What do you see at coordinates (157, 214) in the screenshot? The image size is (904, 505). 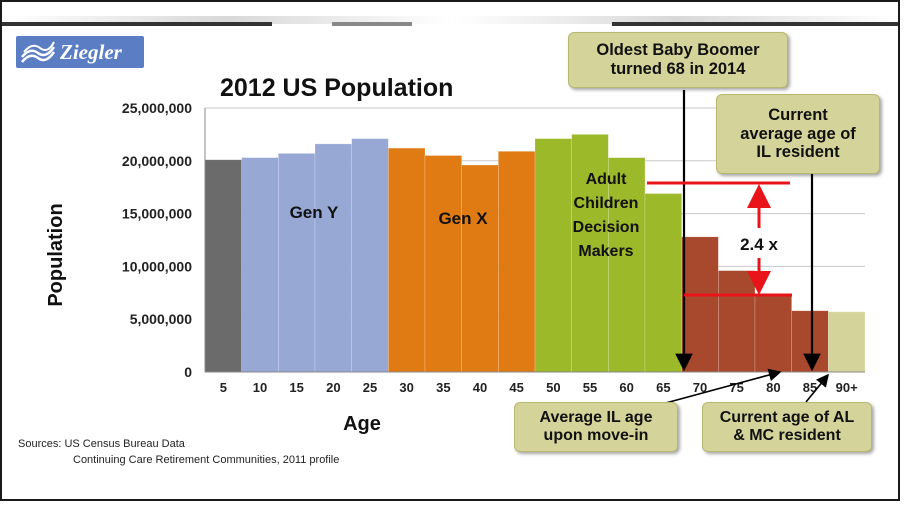 I see `y-tick-label: 15,000,000` at bounding box center [157, 214].